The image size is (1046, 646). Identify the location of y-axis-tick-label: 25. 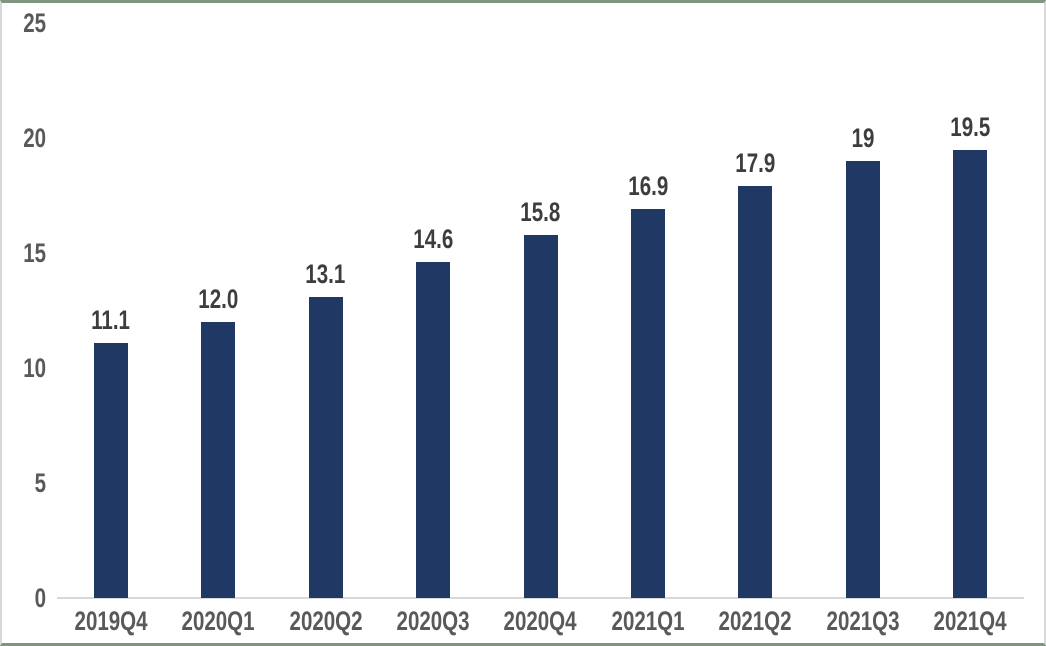
(34, 23).